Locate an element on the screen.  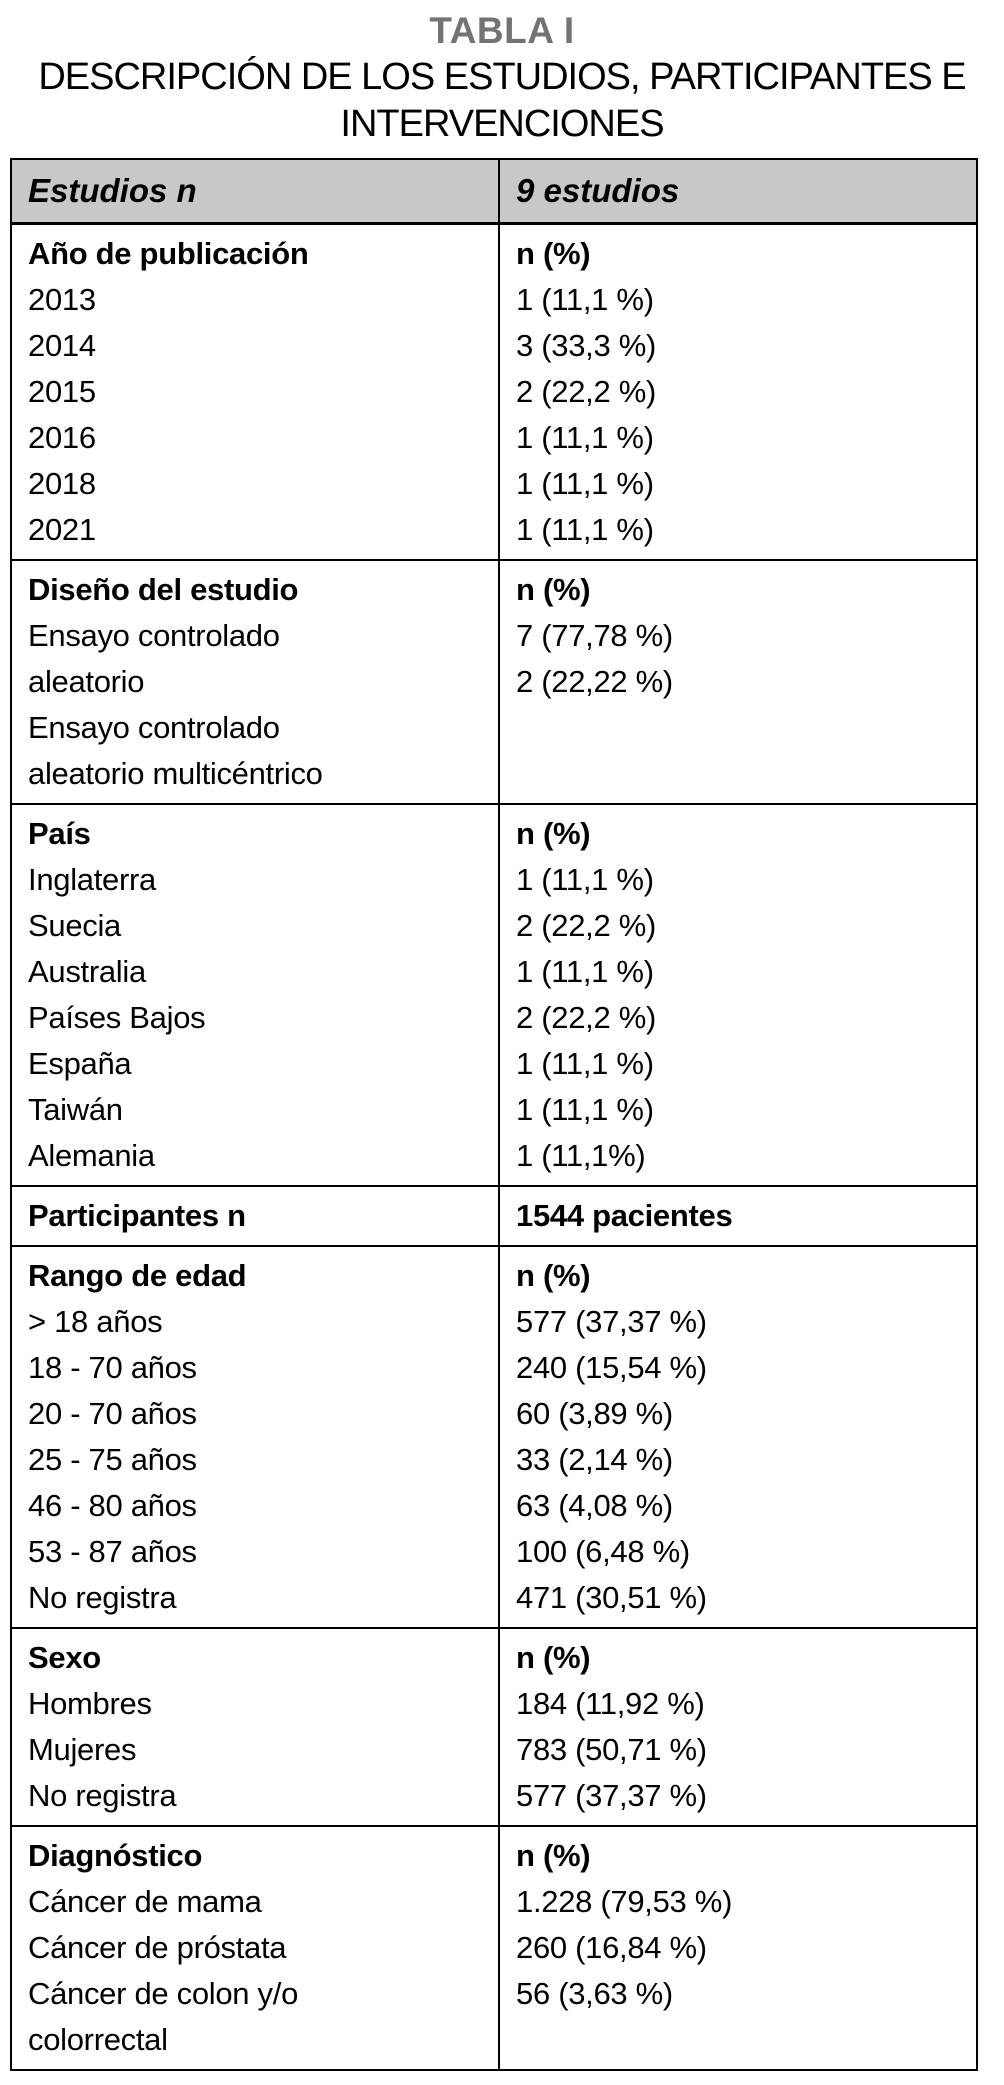
table-cell-line: Diseño del estudio is located at coordinates (163, 589).